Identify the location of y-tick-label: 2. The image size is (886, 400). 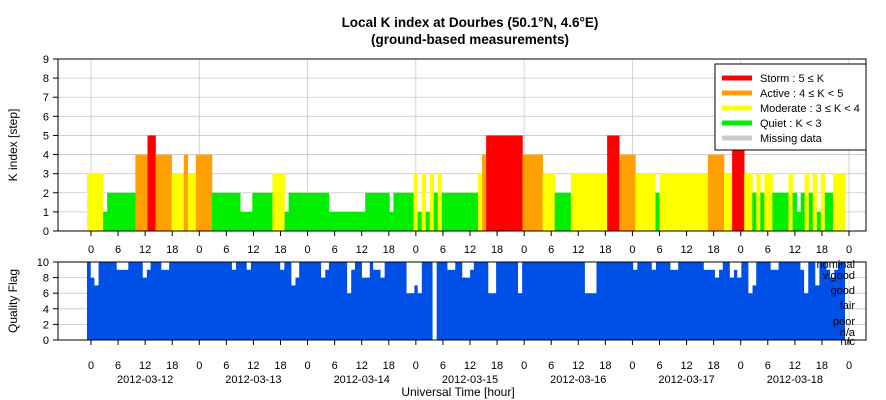
(46, 325).